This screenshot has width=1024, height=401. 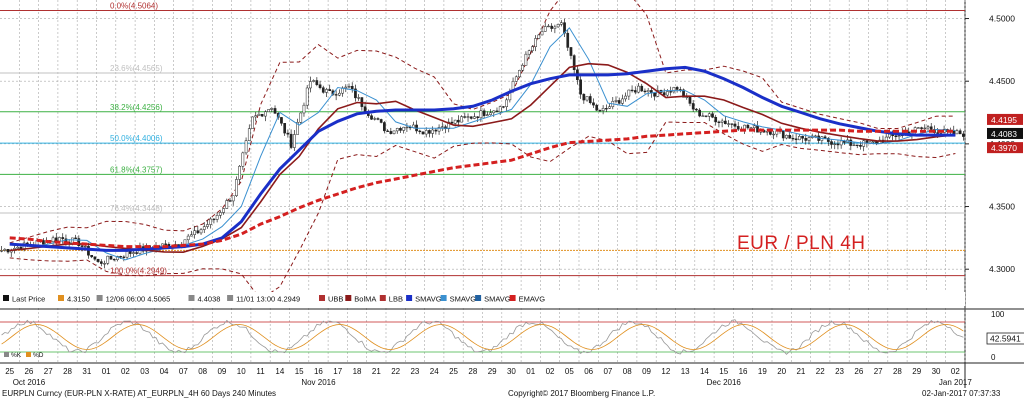 I want to click on fib-level-label: 61.8%(4.3757), so click(x=136, y=169).